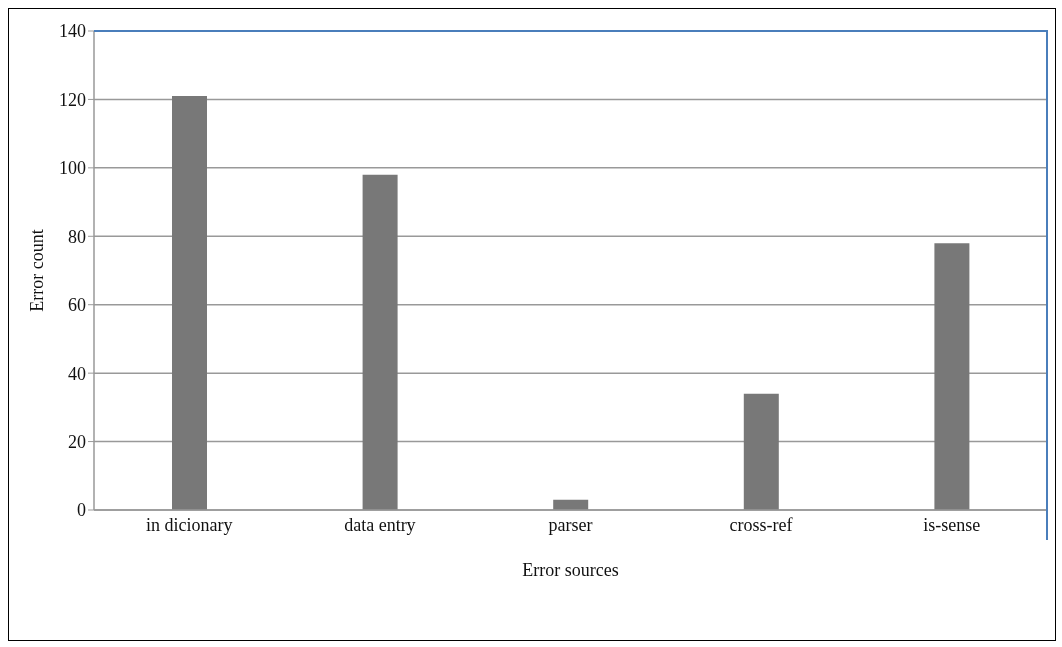  What do you see at coordinates (570, 570) in the screenshot?
I see `x-axis-title: Error sources` at bounding box center [570, 570].